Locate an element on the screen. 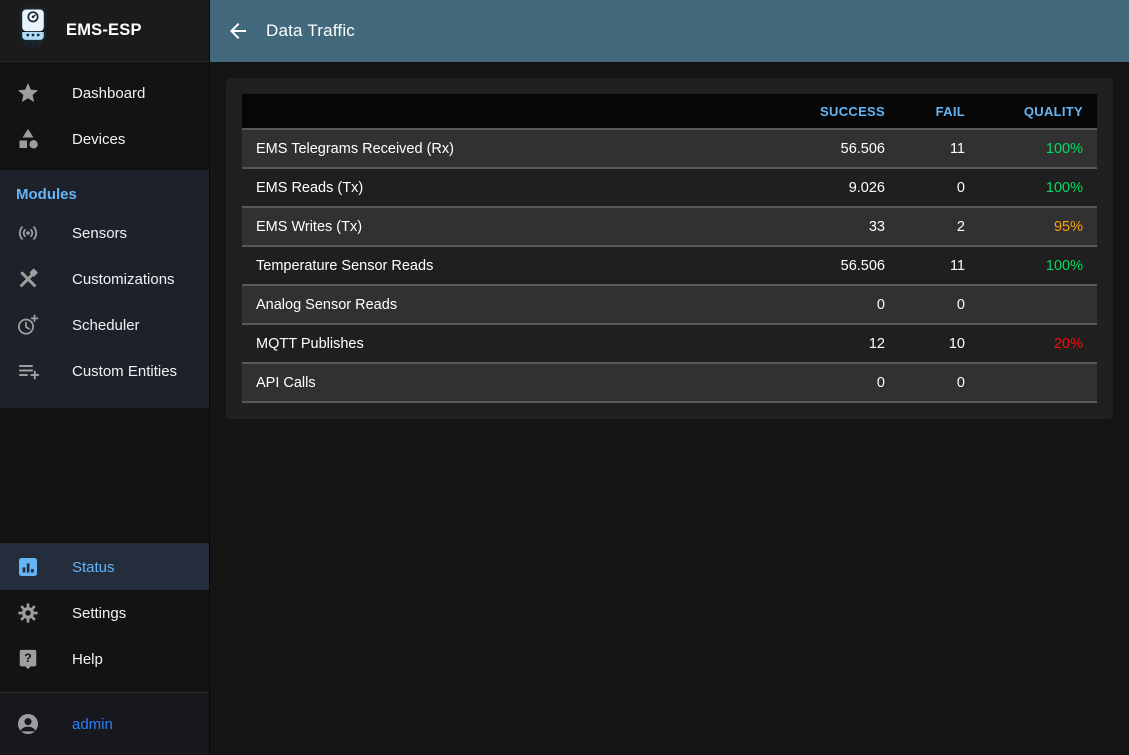  fail-value: 2 is located at coordinates (939, 226).